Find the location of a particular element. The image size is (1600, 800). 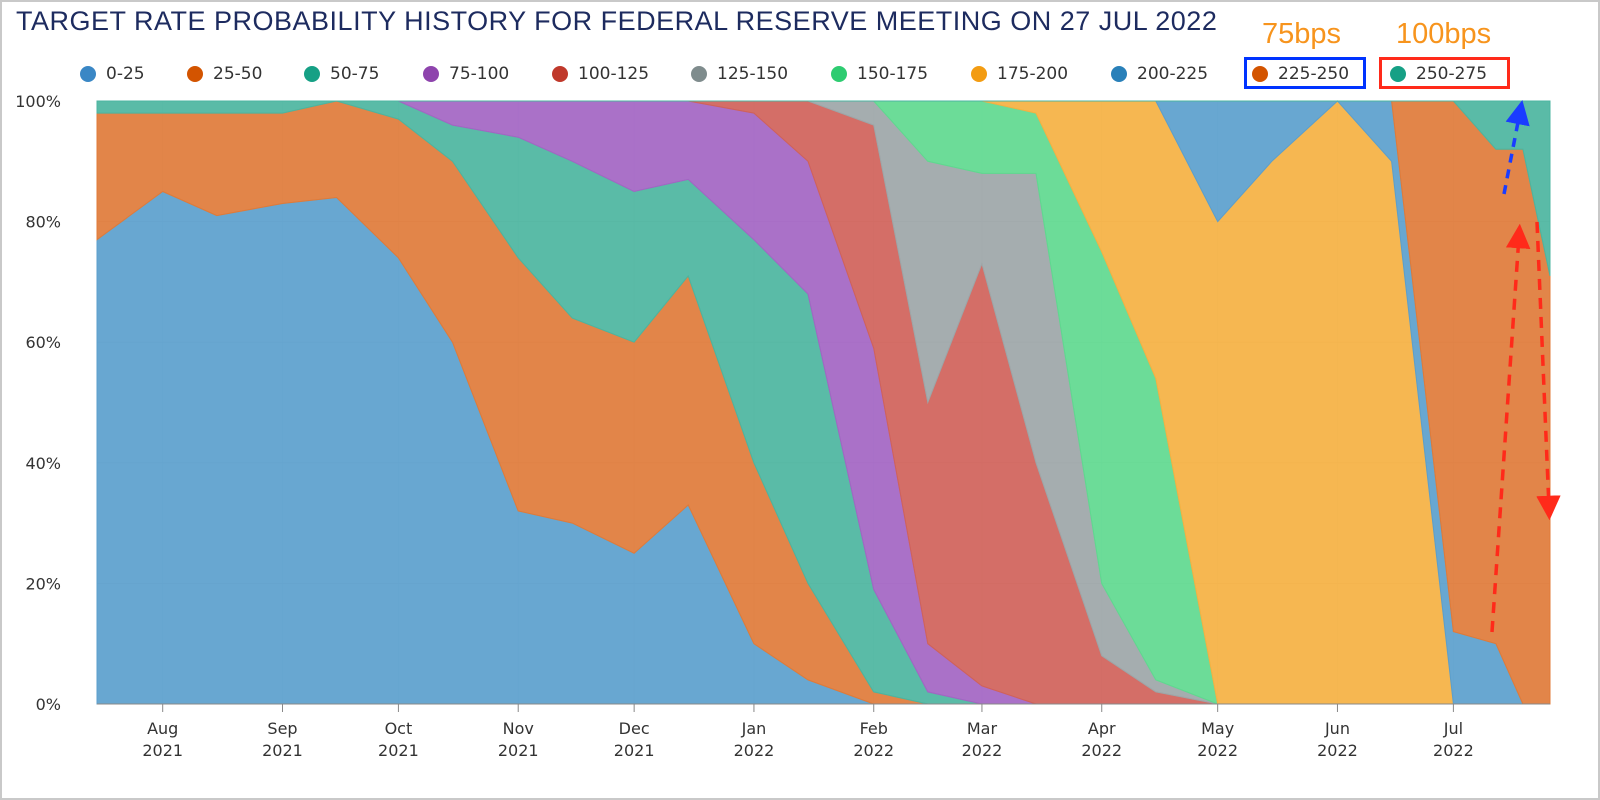

annotation-100bps: 100bps is located at coordinates (1444, 34).